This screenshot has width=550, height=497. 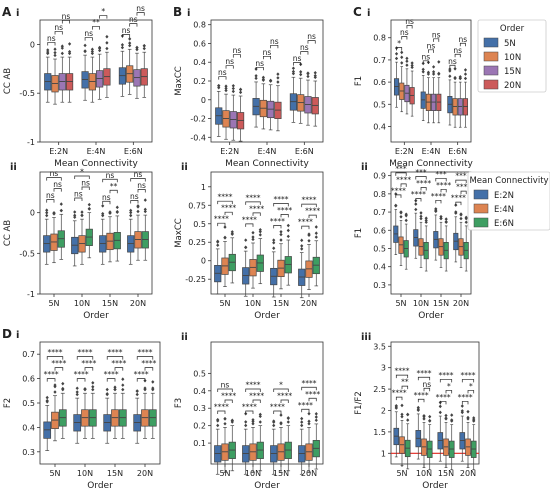 What do you see at coordinates (203, 187) in the screenshot?
I see `y-tick-label: 1` at bounding box center [203, 187].